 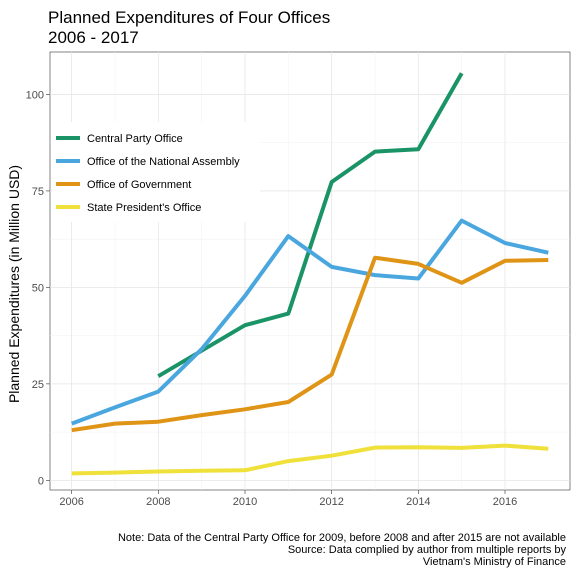 What do you see at coordinates (163, 162) in the screenshot?
I see `legend-label-1: Office of the National Assembly` at bounding box center [163, 162].